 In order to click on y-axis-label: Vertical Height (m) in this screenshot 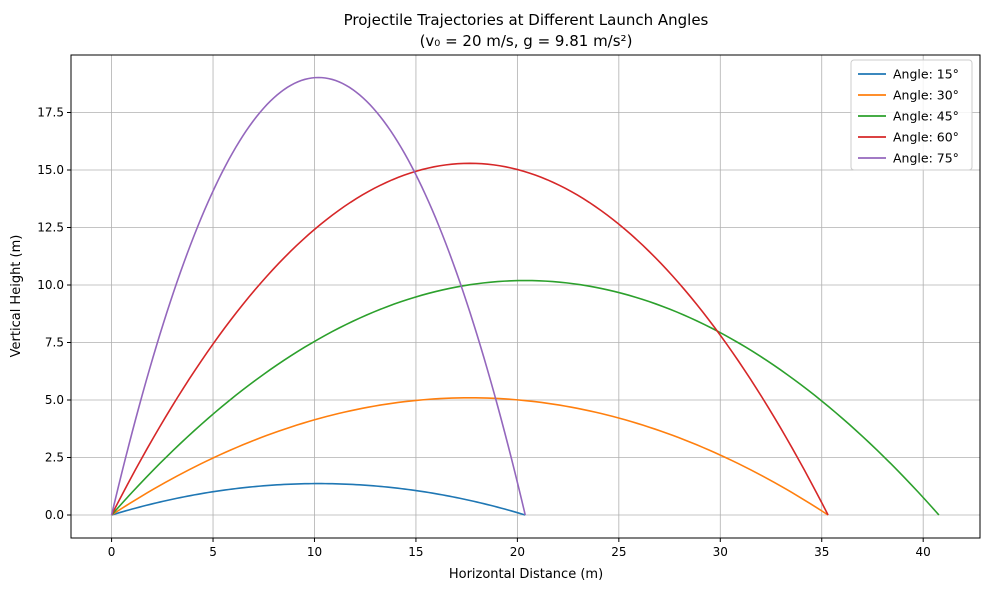, I will do `click(16, 296)`.